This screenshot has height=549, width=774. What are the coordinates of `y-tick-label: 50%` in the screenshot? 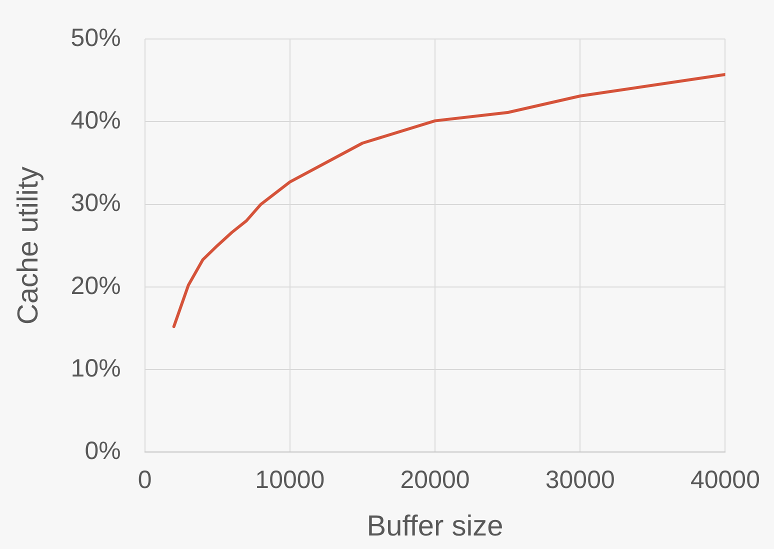 It's located at (95, 38).